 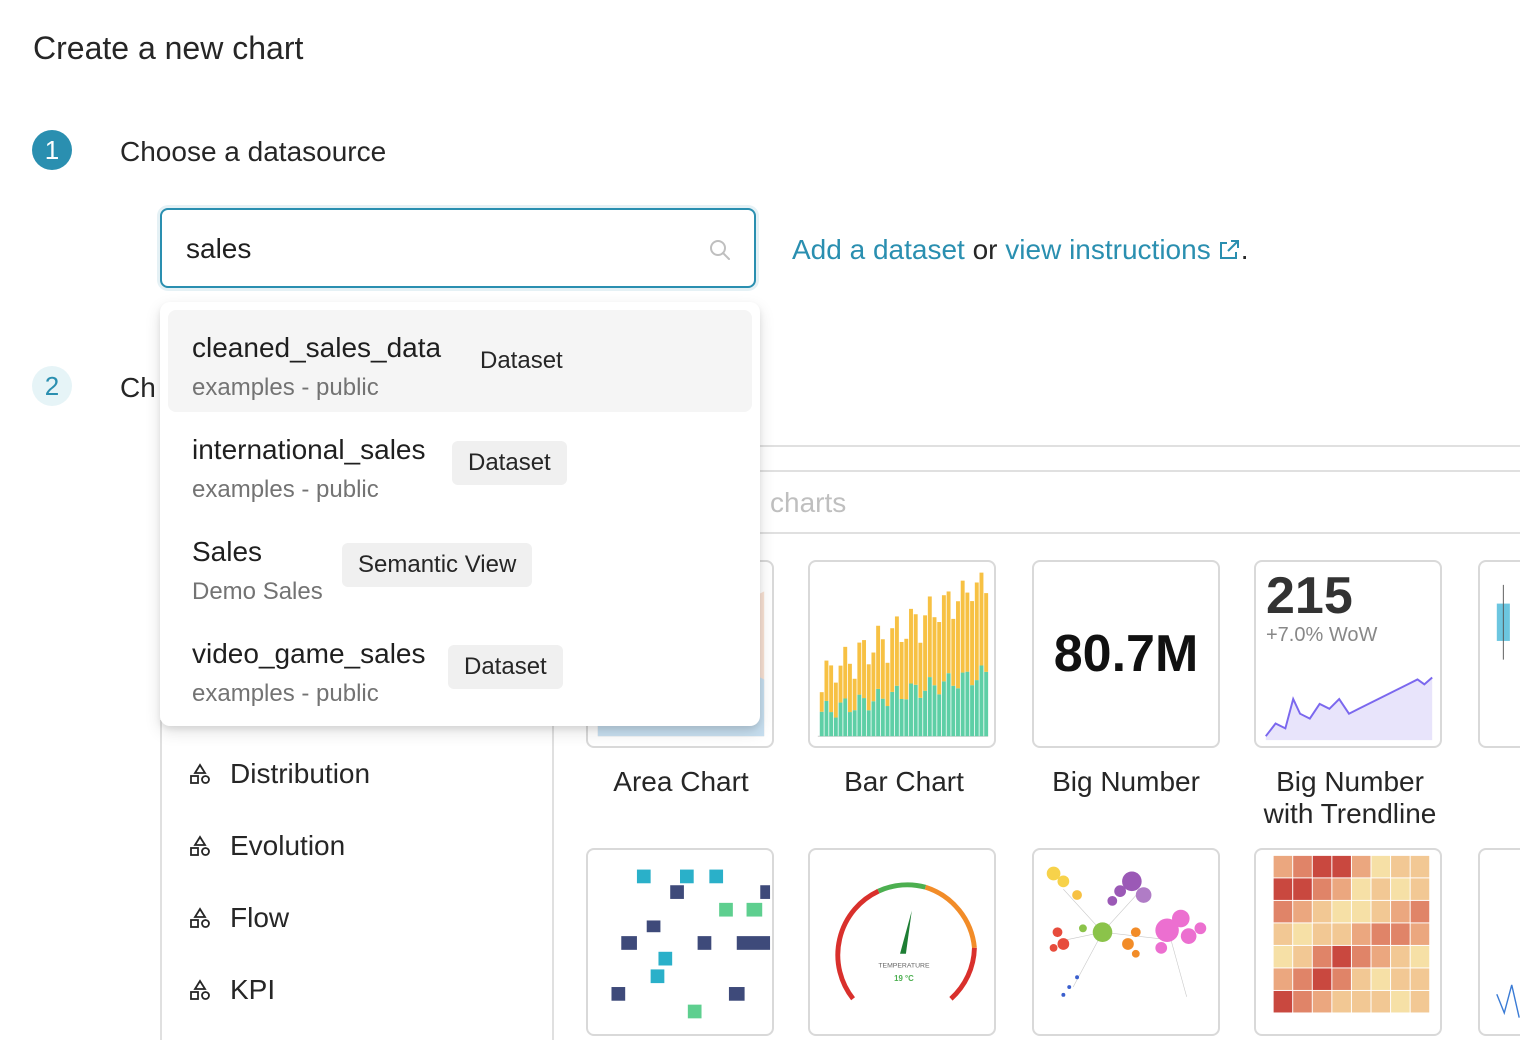 I want to click on box-plot-tile, so click(x=1499, y=654).